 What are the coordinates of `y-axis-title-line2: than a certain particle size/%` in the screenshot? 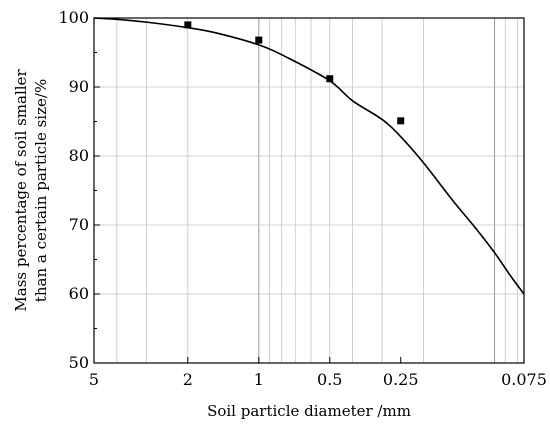 It's located at (41, 190).